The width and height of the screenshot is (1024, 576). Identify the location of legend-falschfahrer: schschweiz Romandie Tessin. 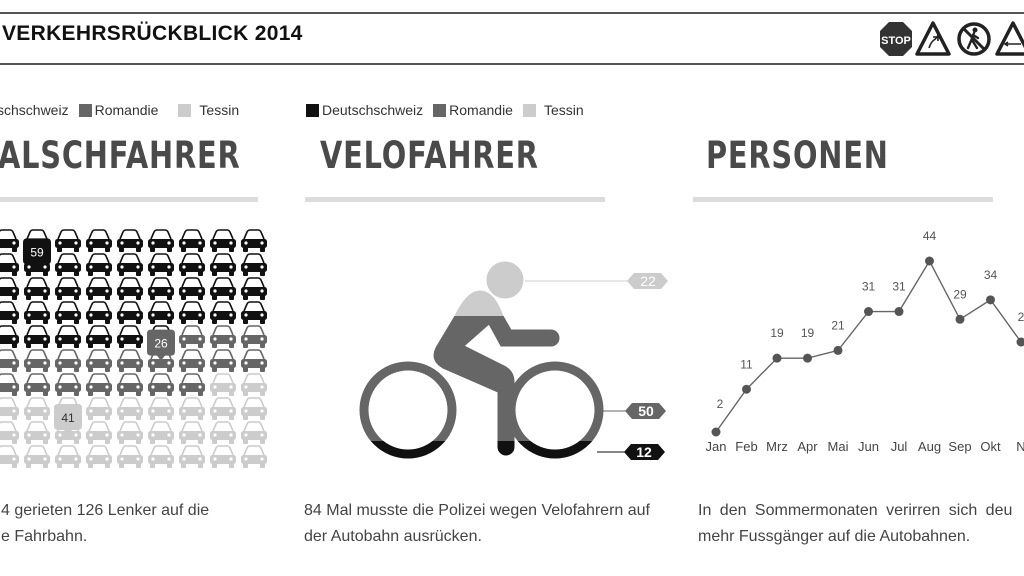
(124, 110).